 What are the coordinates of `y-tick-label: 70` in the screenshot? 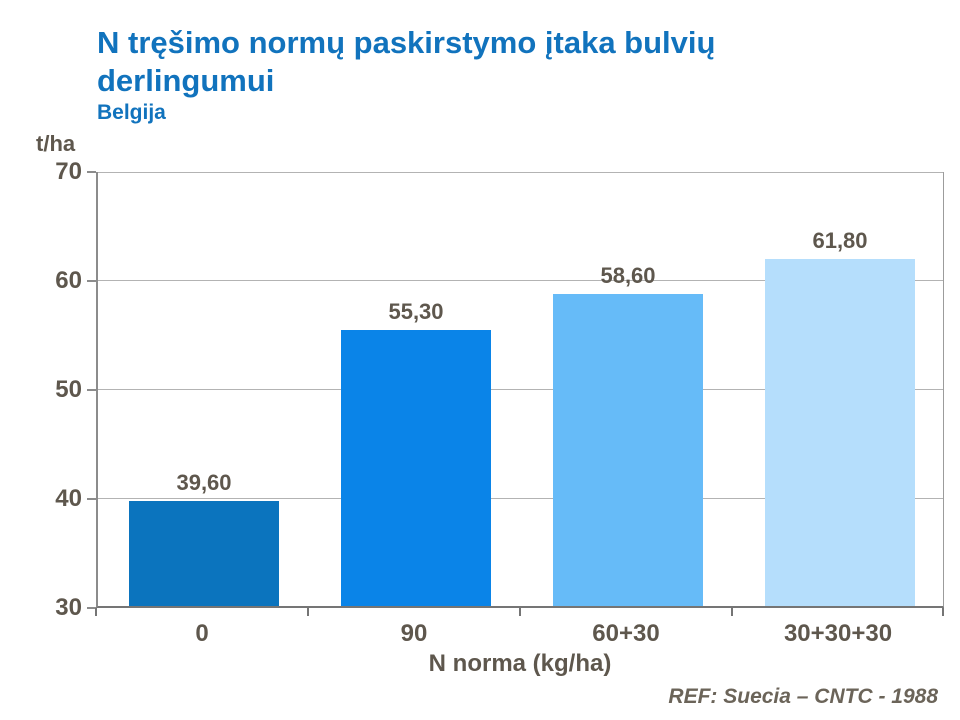 It's located at (68, 171).